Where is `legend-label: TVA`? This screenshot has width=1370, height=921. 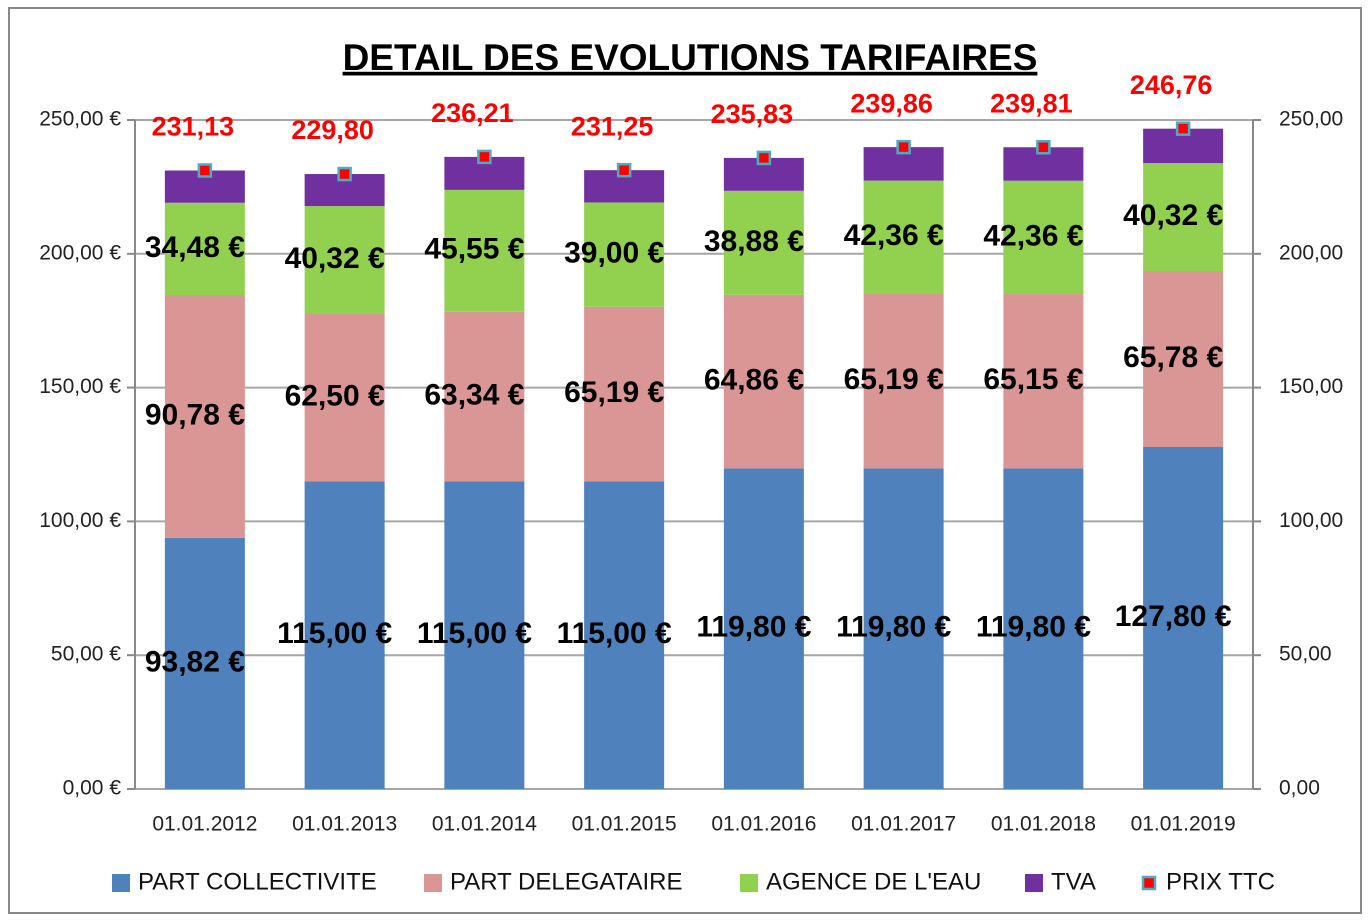 legend-label: TVA is located at coordinates (1073, 881).